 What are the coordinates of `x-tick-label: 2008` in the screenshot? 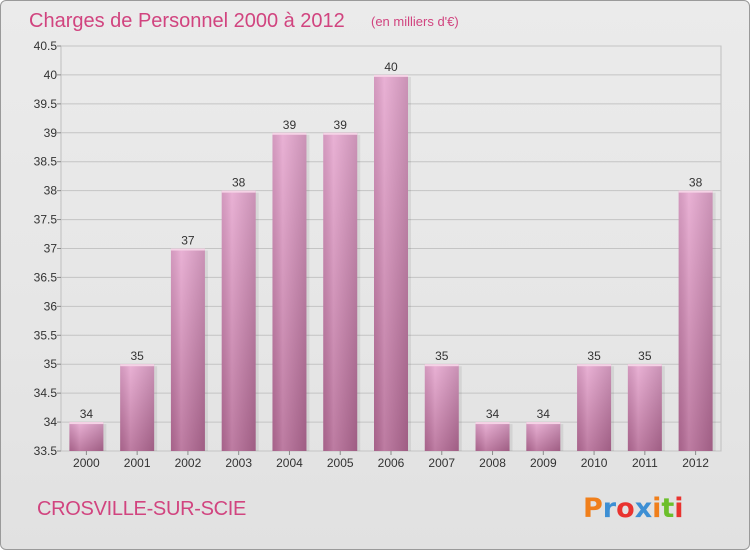 It's located at (492, 463).